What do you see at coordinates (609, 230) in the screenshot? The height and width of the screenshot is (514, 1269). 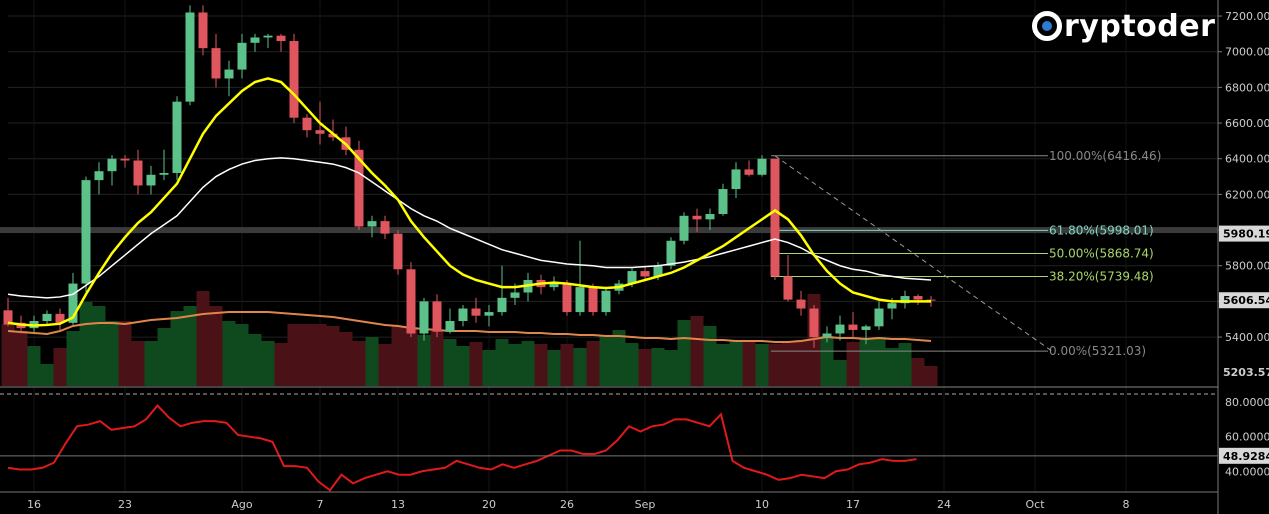 I see `level-band` at bounding box center [609, 230].